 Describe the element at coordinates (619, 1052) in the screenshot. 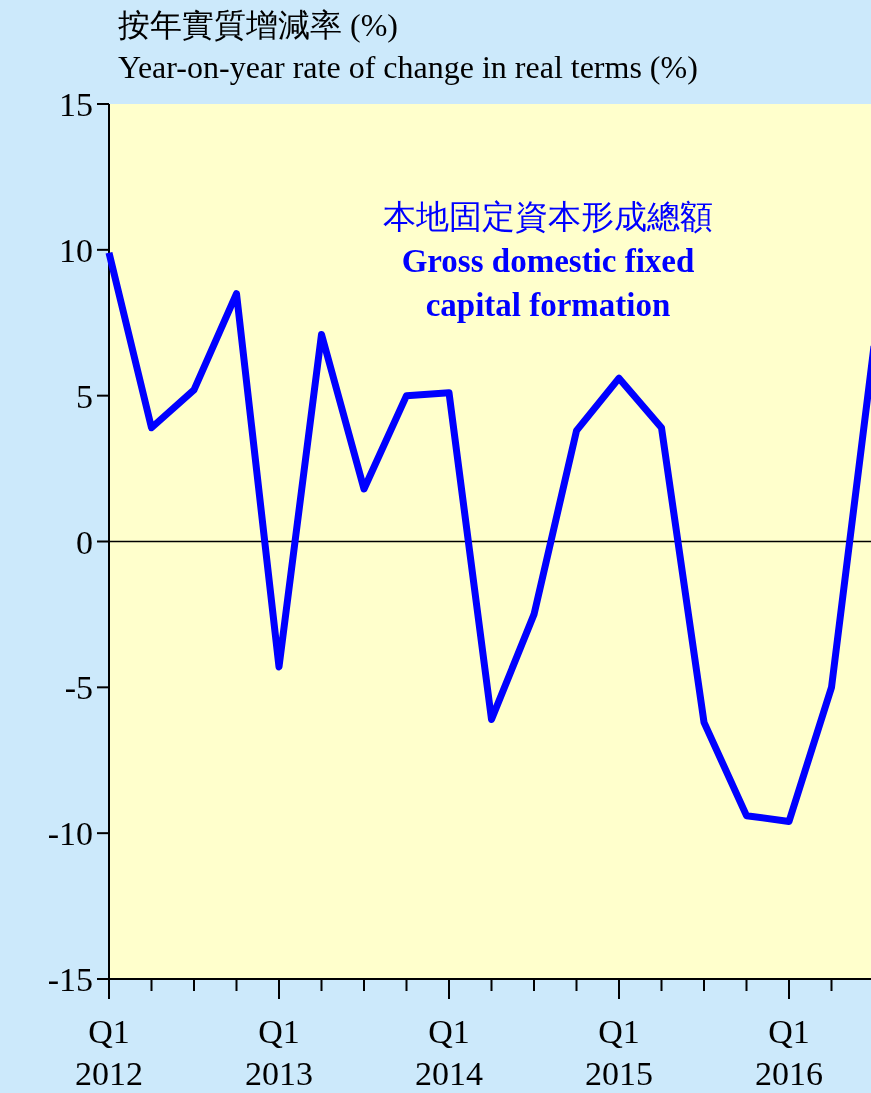

I see `x-tick-label: Q1 2015` at that location.